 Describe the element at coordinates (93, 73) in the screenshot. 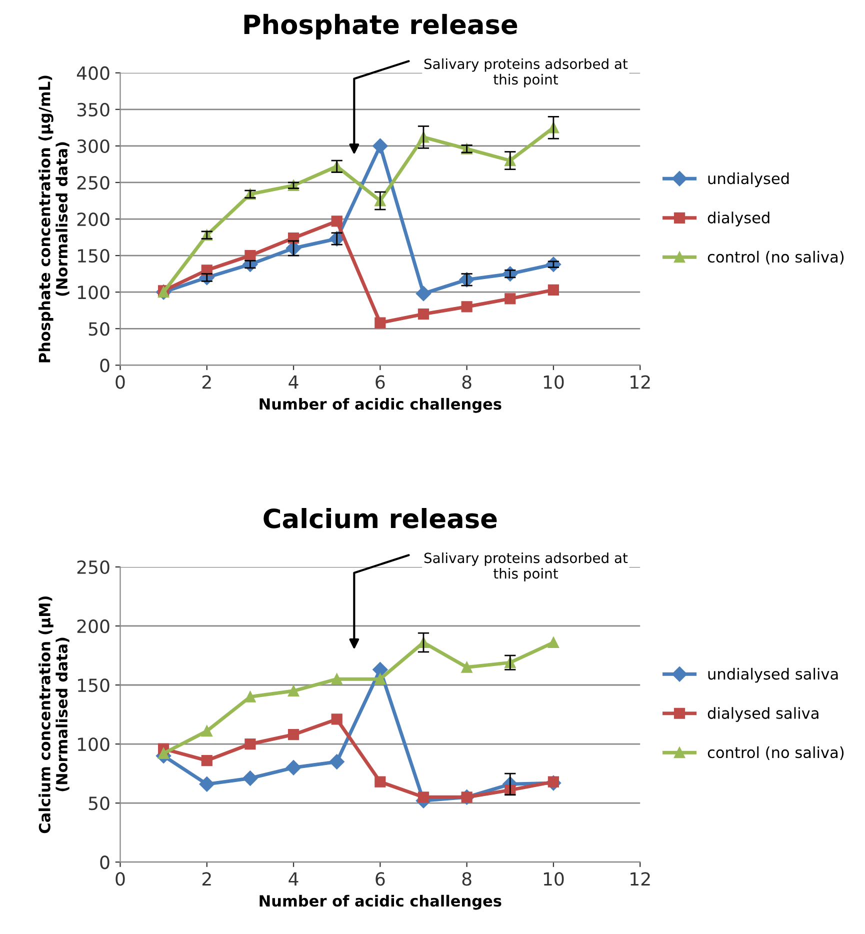

I see `y-tick-label: 400` at that location.